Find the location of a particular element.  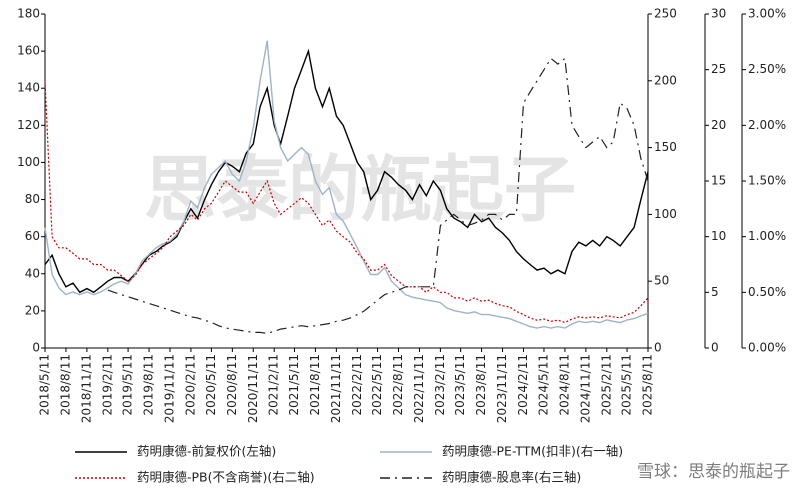

x-tick-label: 2022/2/11 is located at coordinates (357, 385).